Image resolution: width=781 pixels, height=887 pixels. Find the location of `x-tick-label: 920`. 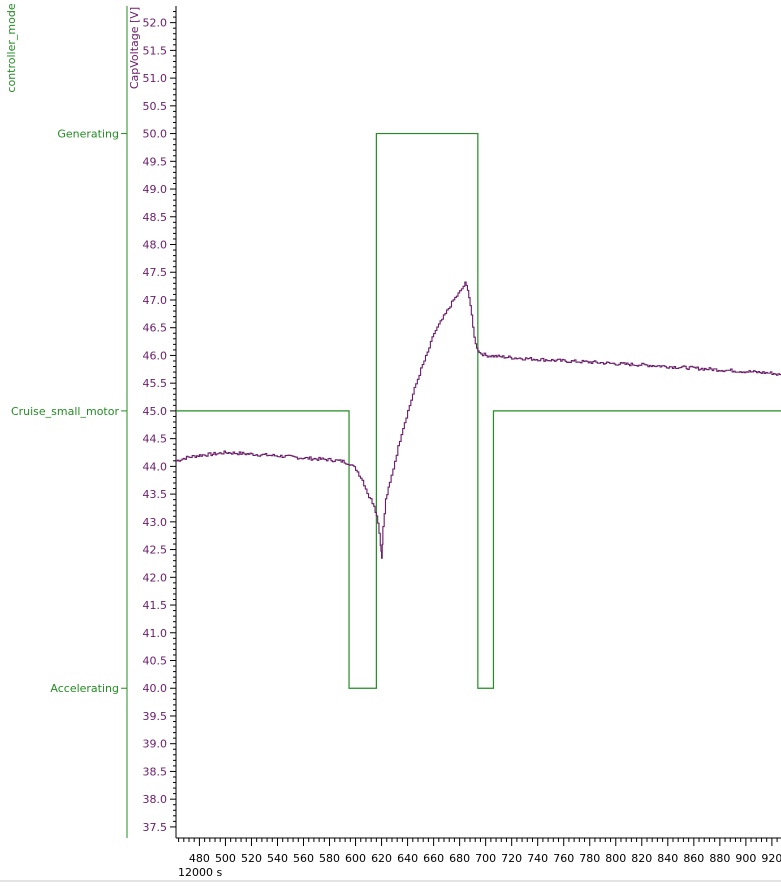

x-tick-label: 920 is located at coordinates (771, 858).